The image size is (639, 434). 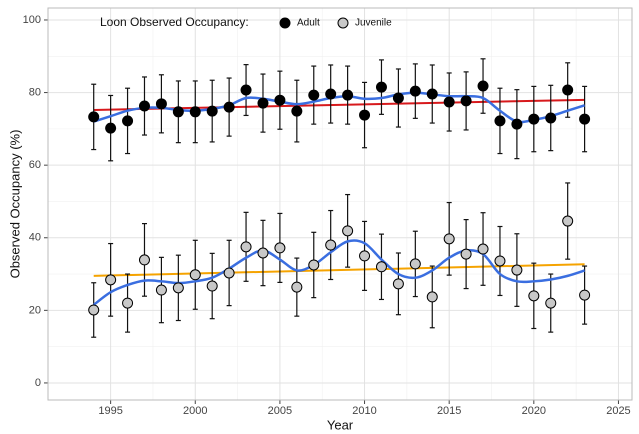 What do you see at coordinates (534, 411) in the screenshot?
I see `x-tick-label: 2020` at bounding box center [534, 411].